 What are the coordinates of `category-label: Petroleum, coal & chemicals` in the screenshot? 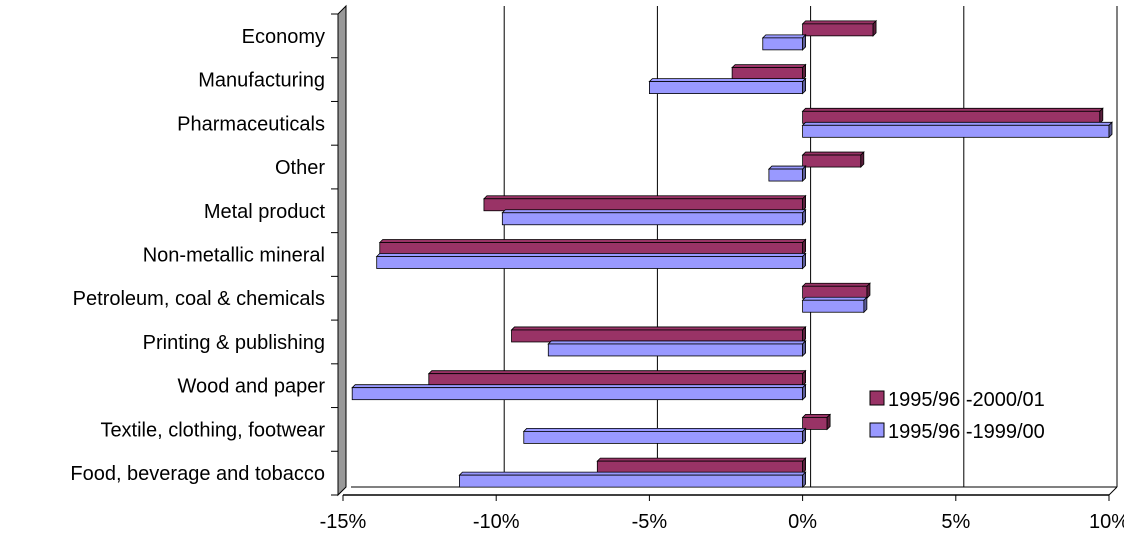 It's located at (199, 299).